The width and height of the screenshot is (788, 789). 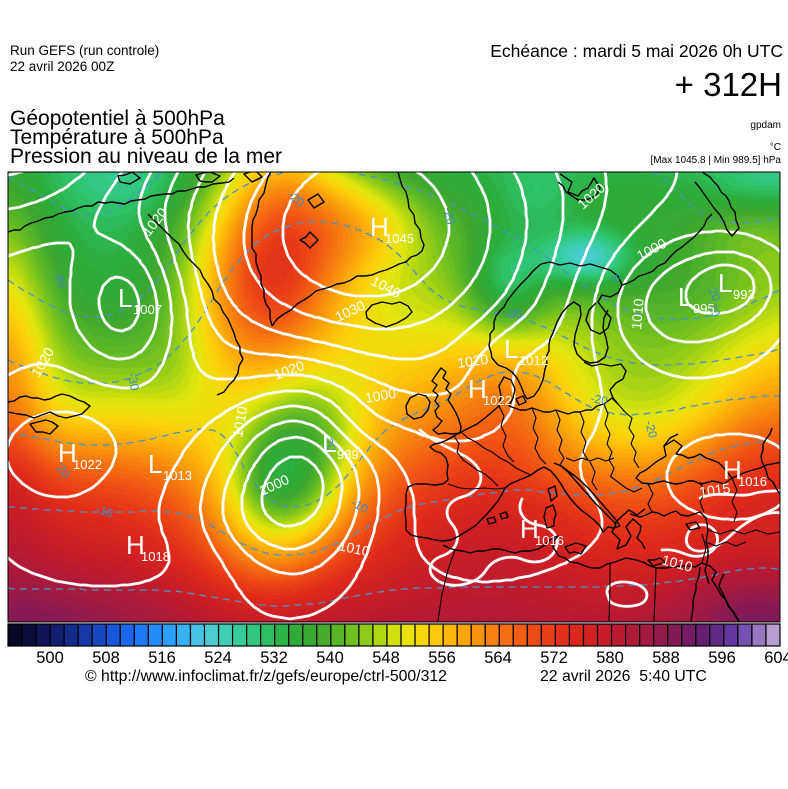 What do you see at coordinates (776, 658) in the screenshot?
I see `svg-text: 604` at bounding box center [776, 658].